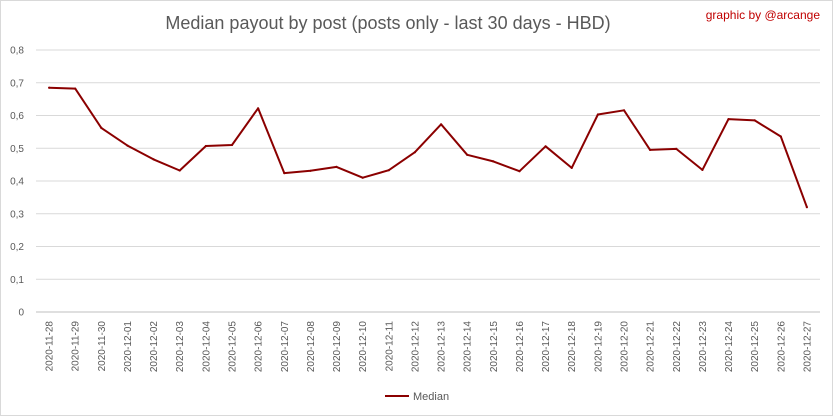 Image resolution: width=833 pixels, height=416 pixels. I want to click on chart-credit: graphic by @arcange, so click(763, 15).